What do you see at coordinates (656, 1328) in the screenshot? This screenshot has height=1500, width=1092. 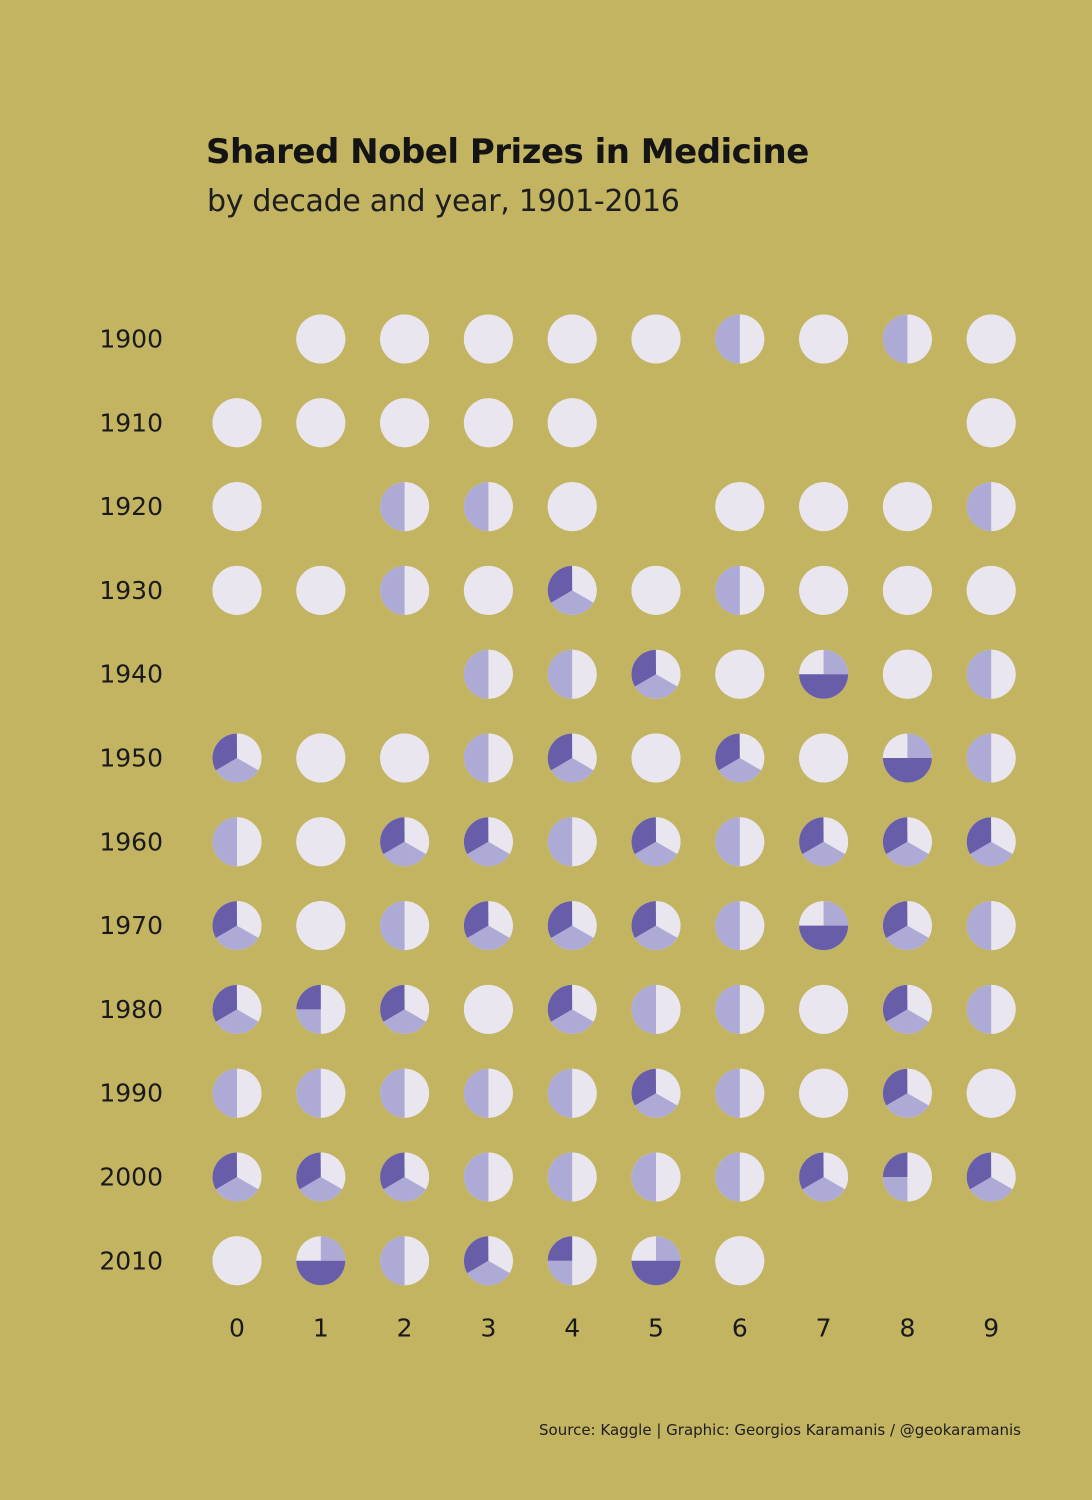 I see `digit-label-5: 5` at bounding box center [656, 1328].